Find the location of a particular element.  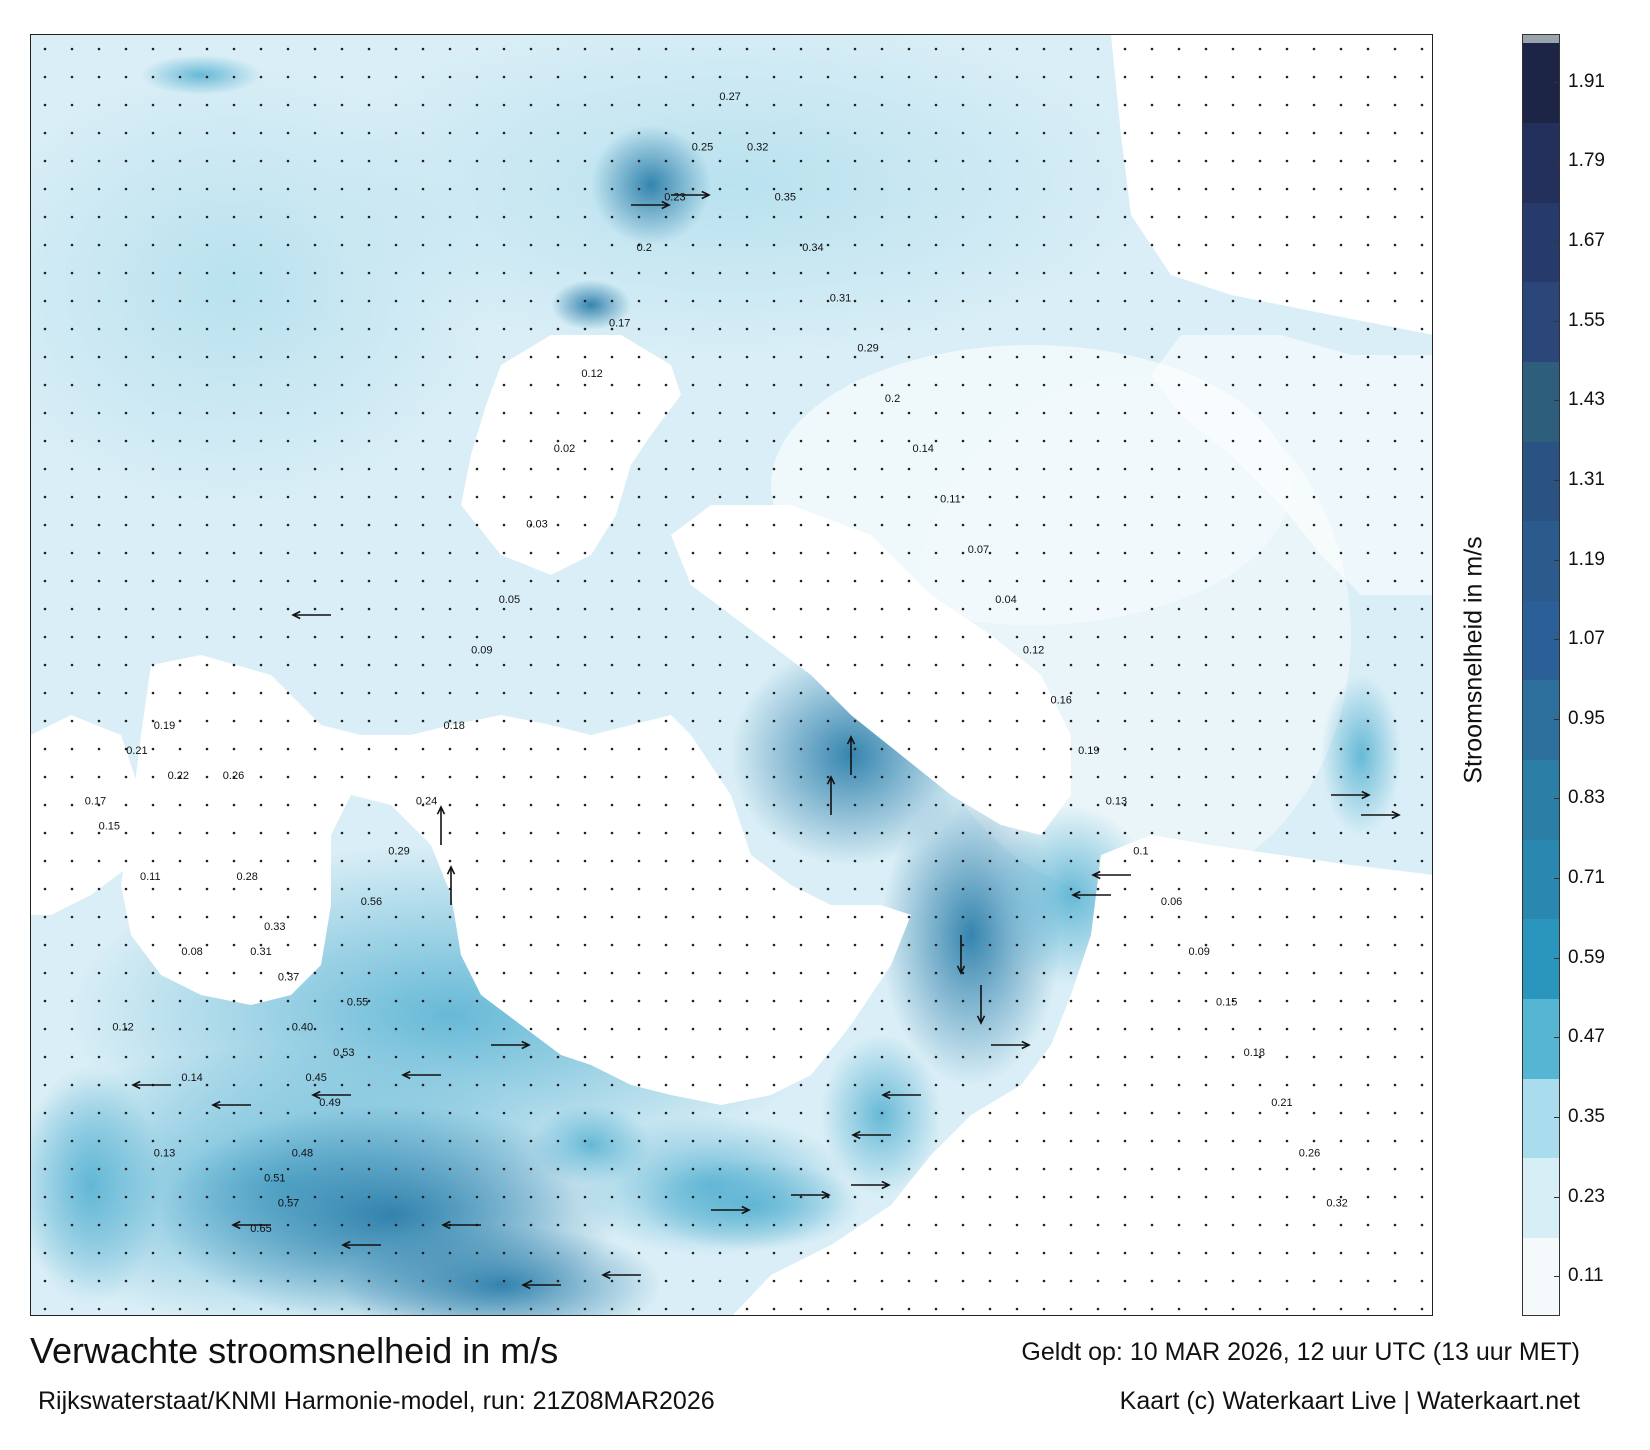

speed-value-label: 0.29 is located at coordinates (398, 852).